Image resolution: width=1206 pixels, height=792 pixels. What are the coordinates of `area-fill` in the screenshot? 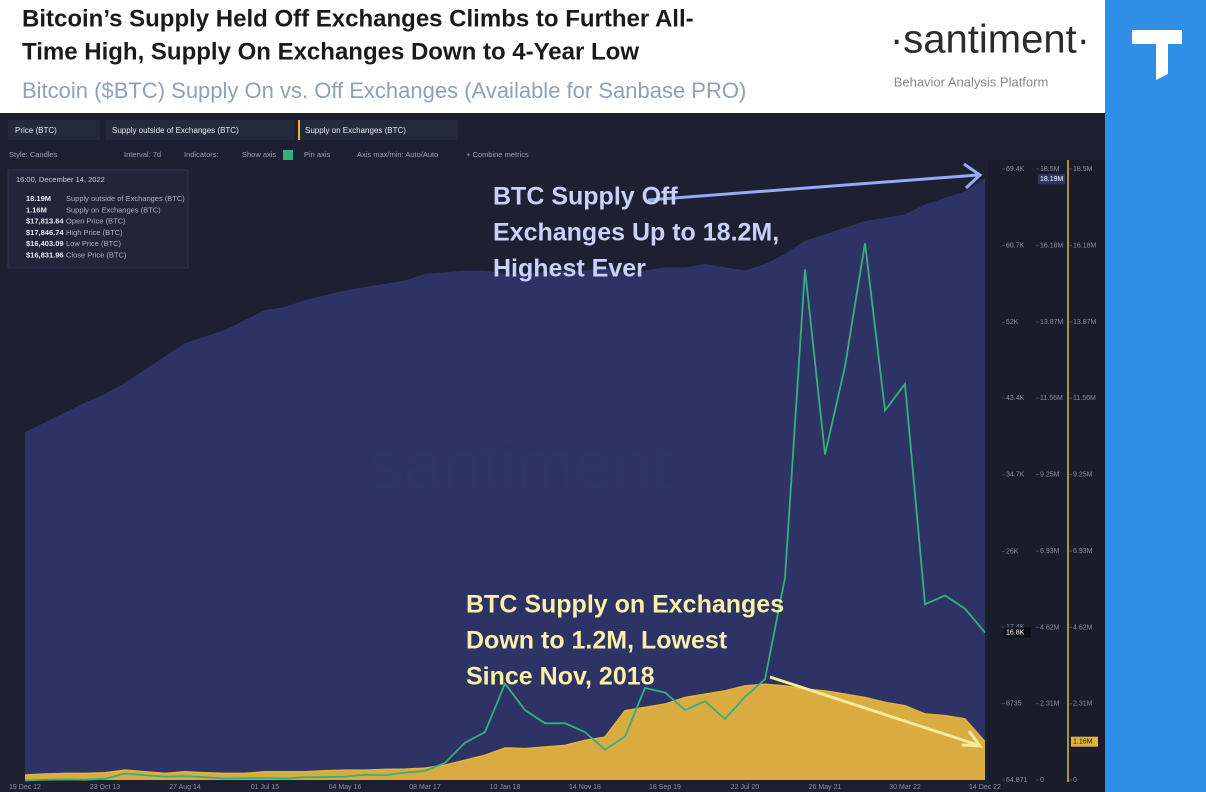 It's located at (505, 732).